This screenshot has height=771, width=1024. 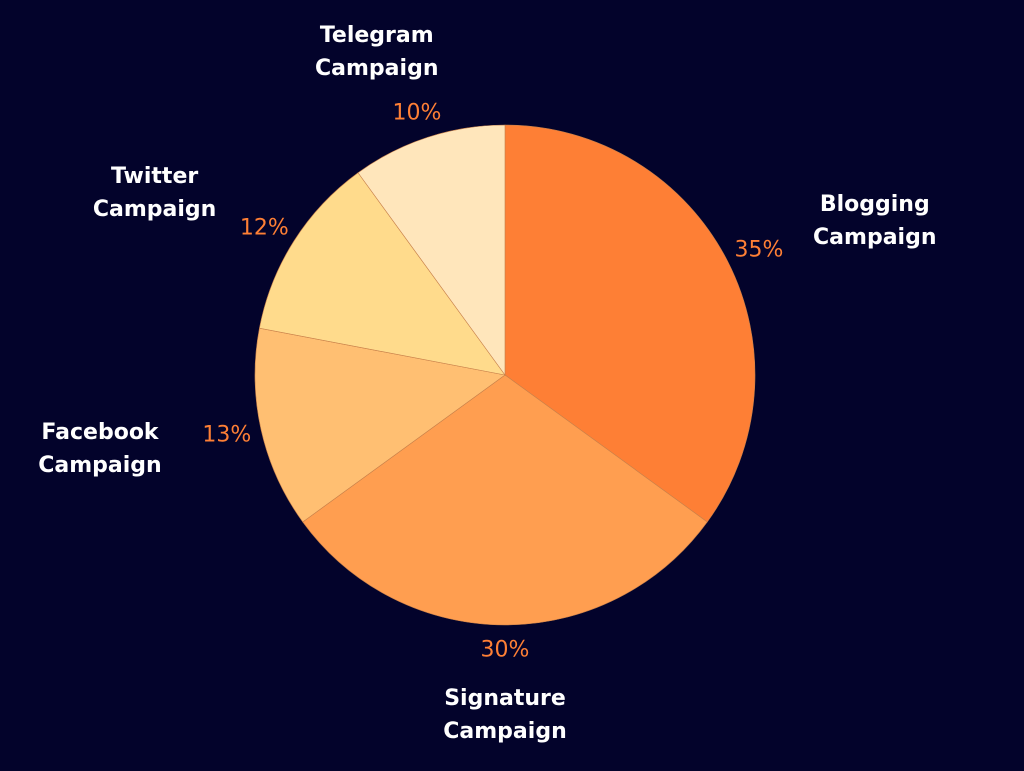 I want to click on value-label: 30%, so click(x=505, y=650).